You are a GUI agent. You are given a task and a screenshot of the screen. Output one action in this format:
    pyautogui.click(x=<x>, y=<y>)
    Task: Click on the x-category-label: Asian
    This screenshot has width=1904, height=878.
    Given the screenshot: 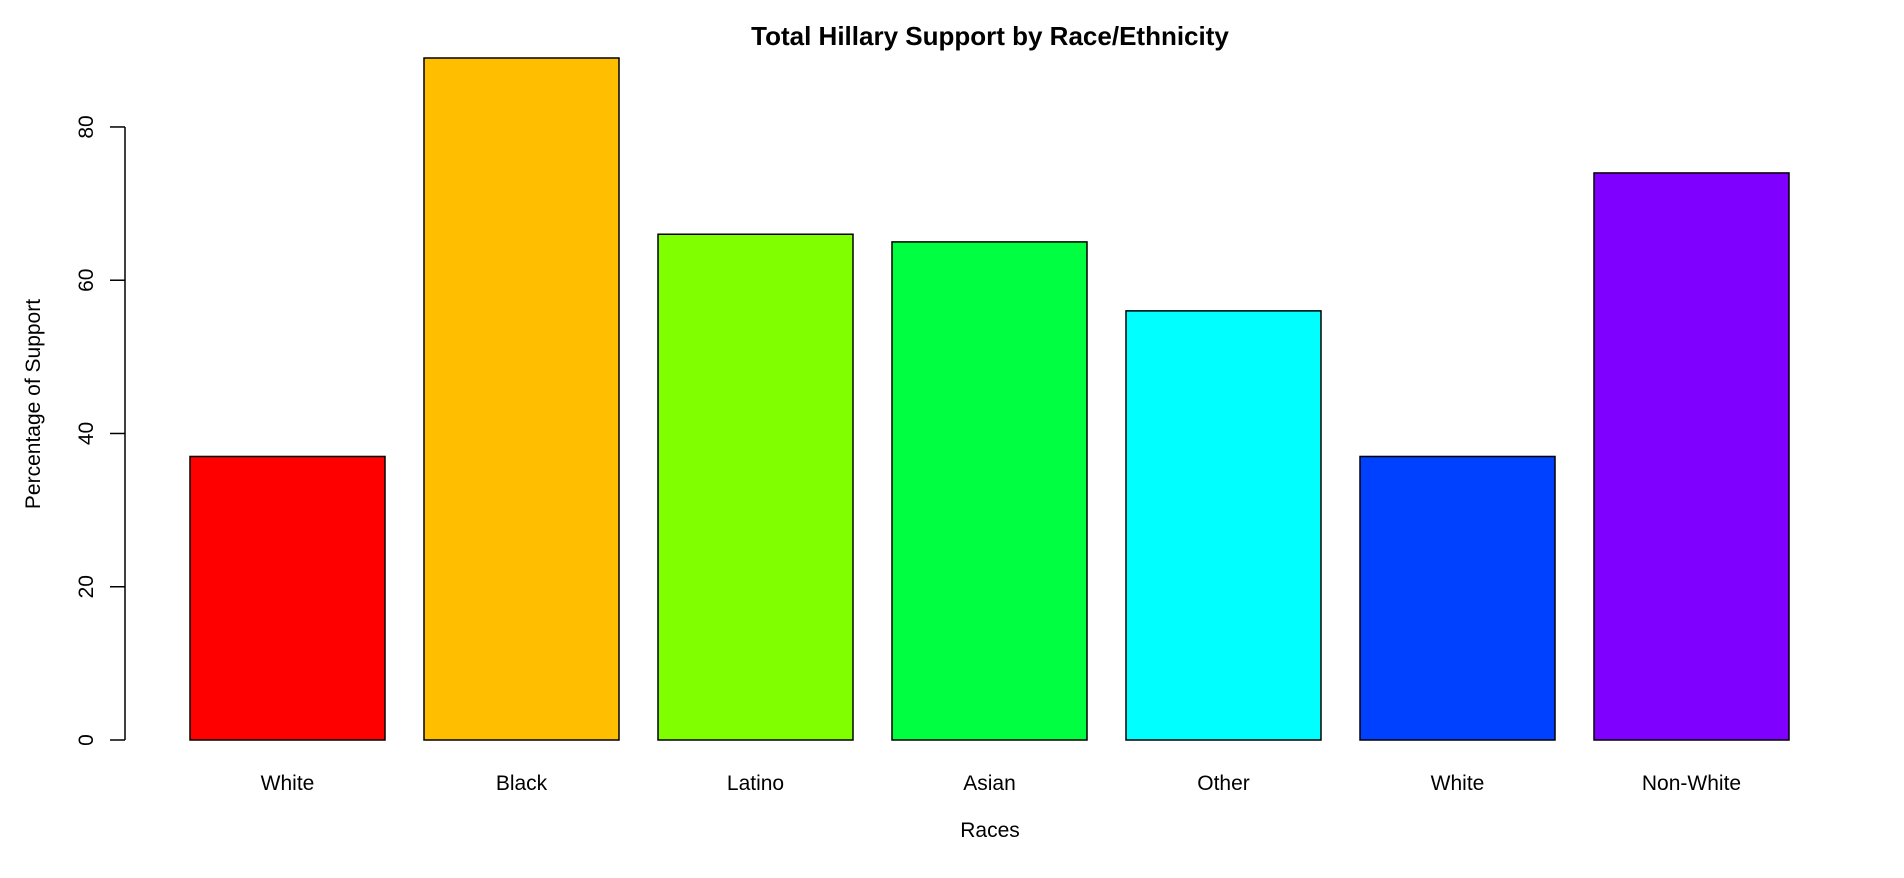 What is the action you would take?
    pyautogui.click(x=989, y=783)
    